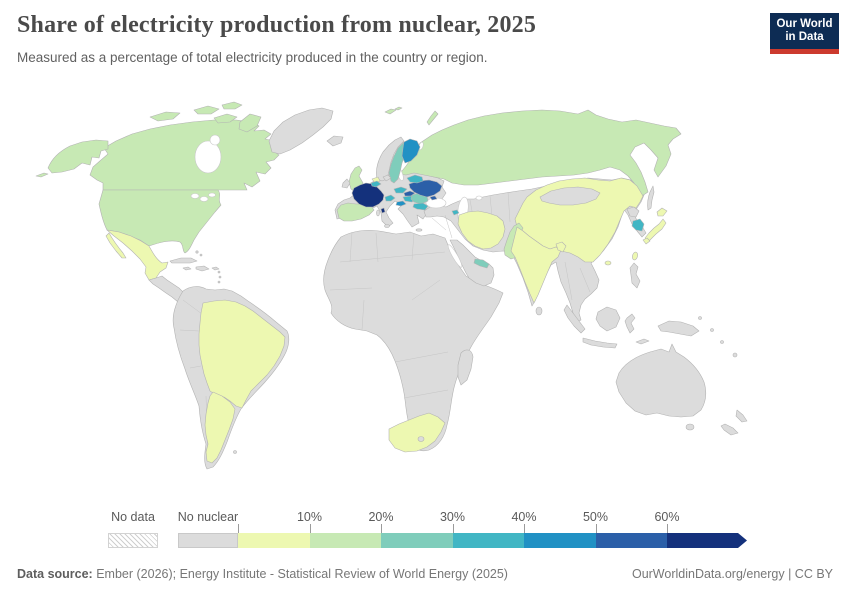 This screenshot has height=600, width=850. Describe the element at coordinates (390, 159) in the screenshot. I see `country-norway` at that location.